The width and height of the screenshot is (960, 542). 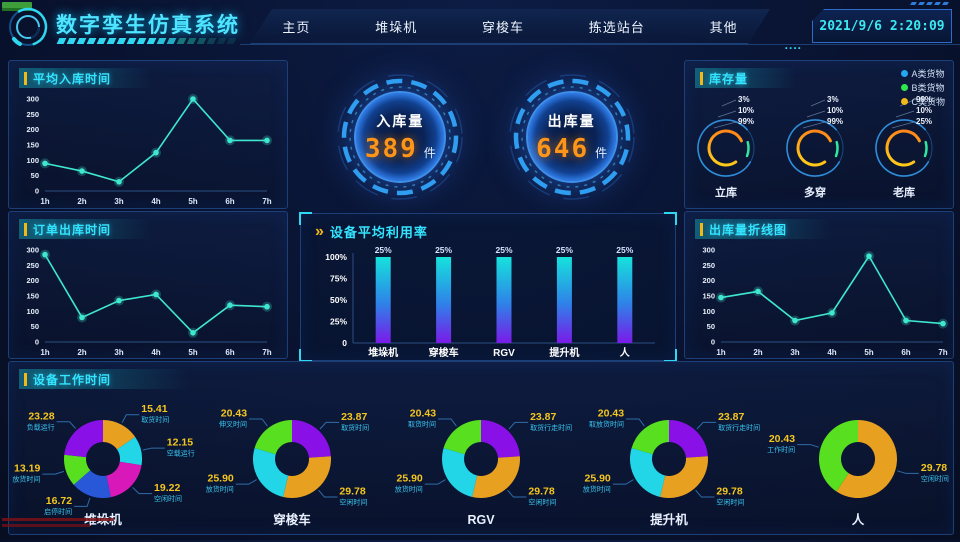 I want to click on svg-text: 50%, so click(x=338, y=300).